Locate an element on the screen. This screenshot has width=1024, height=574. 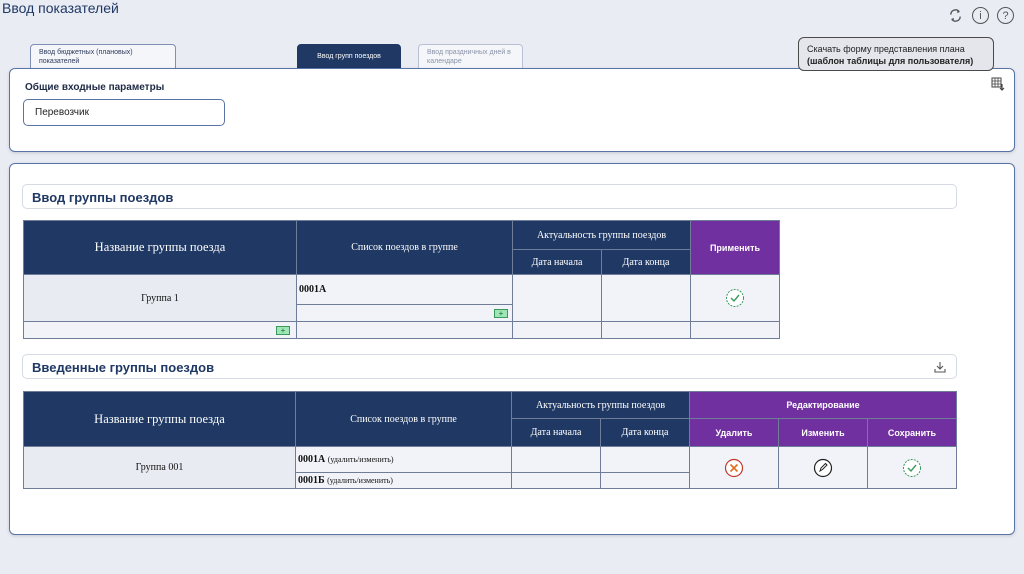
add-train-cell: + is located at coordinates (404, 313).